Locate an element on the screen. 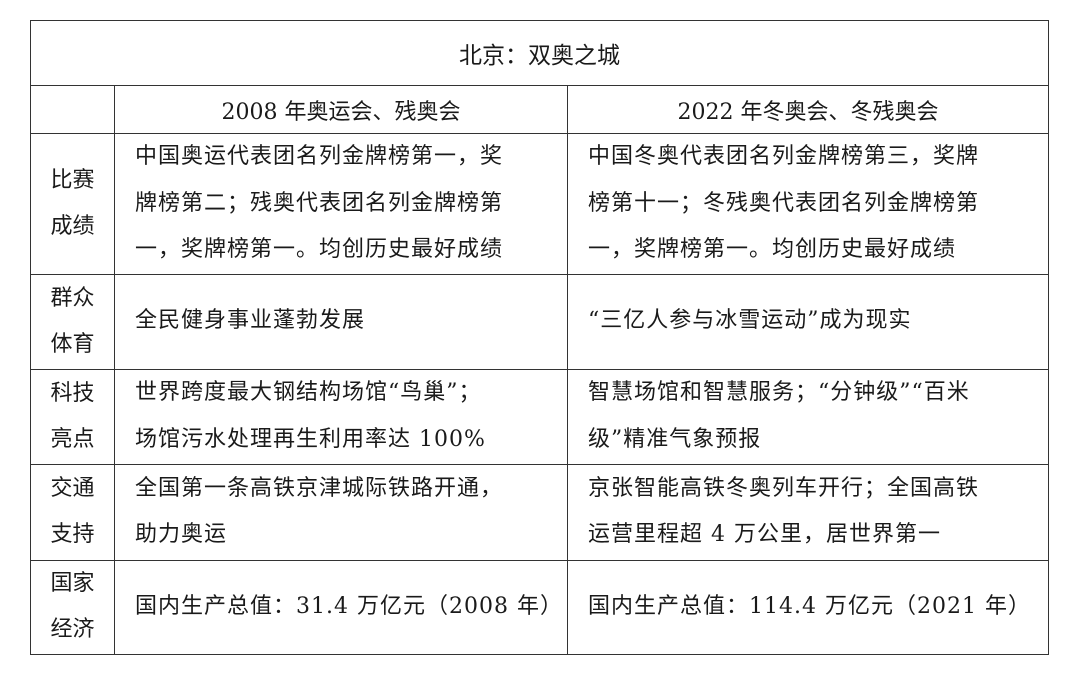  cell-2022: “三亿人参与冰雪运动”成为现实 is located at coordinates (808, 321).